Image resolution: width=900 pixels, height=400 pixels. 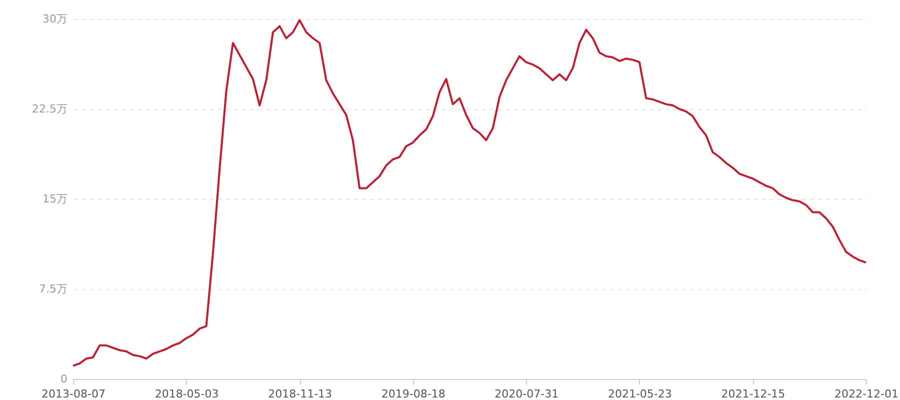 I want to click on x-tick-label: 2018-11-13, so click(x=300, y=394).